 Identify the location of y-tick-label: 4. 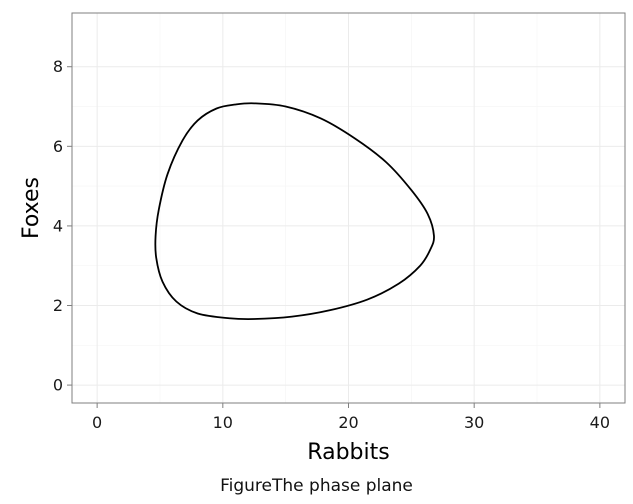
(58, 225).